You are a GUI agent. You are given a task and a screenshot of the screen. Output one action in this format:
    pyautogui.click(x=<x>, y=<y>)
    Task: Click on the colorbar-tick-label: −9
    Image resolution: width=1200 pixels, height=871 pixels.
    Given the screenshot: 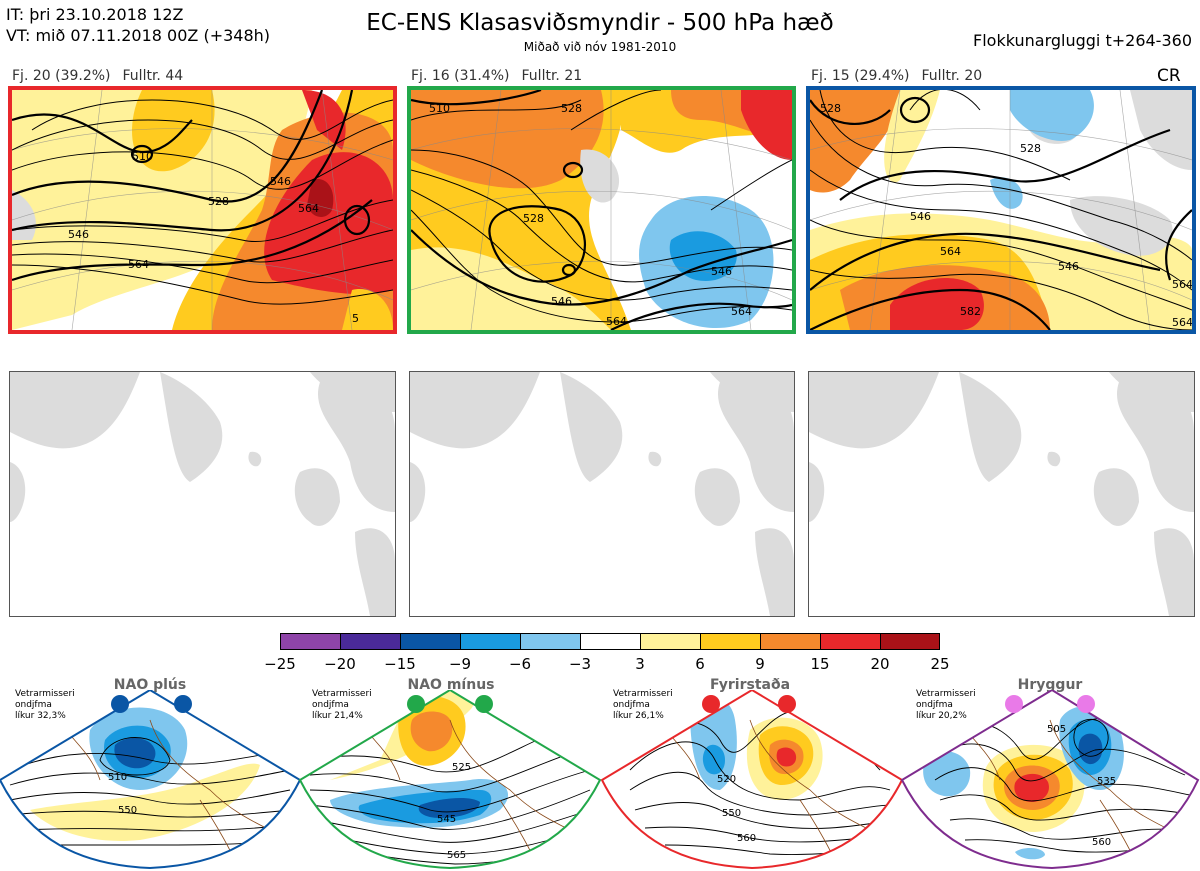 What is the action you would take?
    pyautogui.click(x=460, y=664)
    